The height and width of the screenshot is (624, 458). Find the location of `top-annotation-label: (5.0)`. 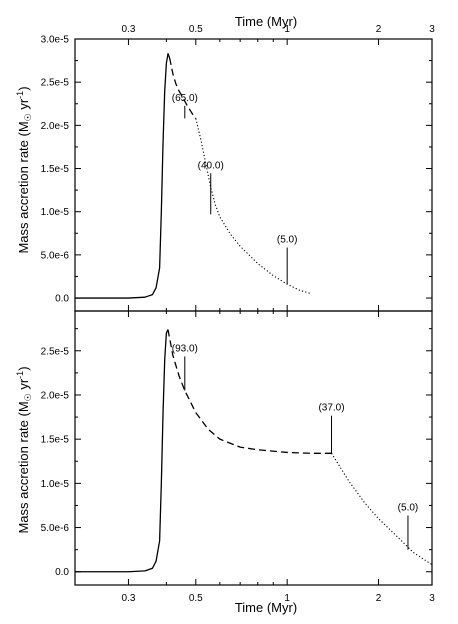

top-annotation-label: (5.0) is located at coordinates (287, 240).